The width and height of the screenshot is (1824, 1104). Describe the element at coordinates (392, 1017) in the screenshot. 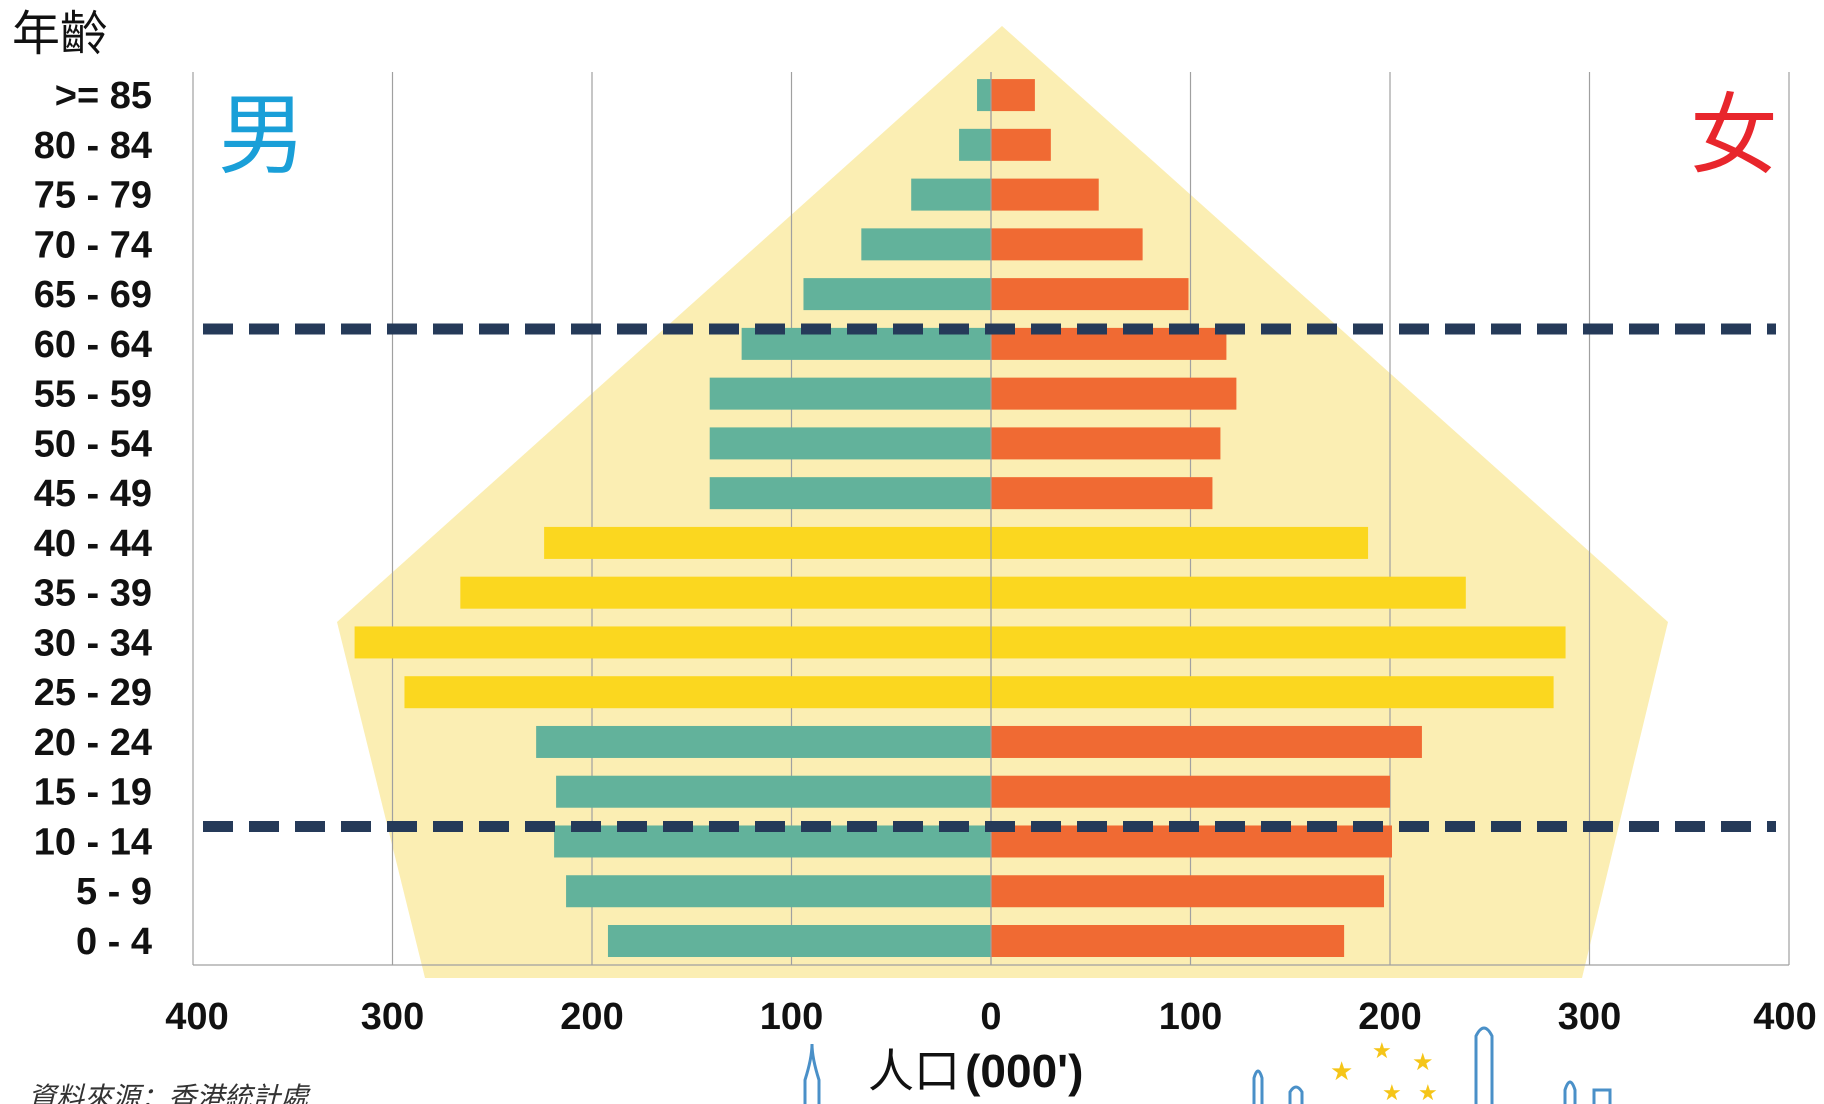

I see `x-tick-label-1: 300` at that location.